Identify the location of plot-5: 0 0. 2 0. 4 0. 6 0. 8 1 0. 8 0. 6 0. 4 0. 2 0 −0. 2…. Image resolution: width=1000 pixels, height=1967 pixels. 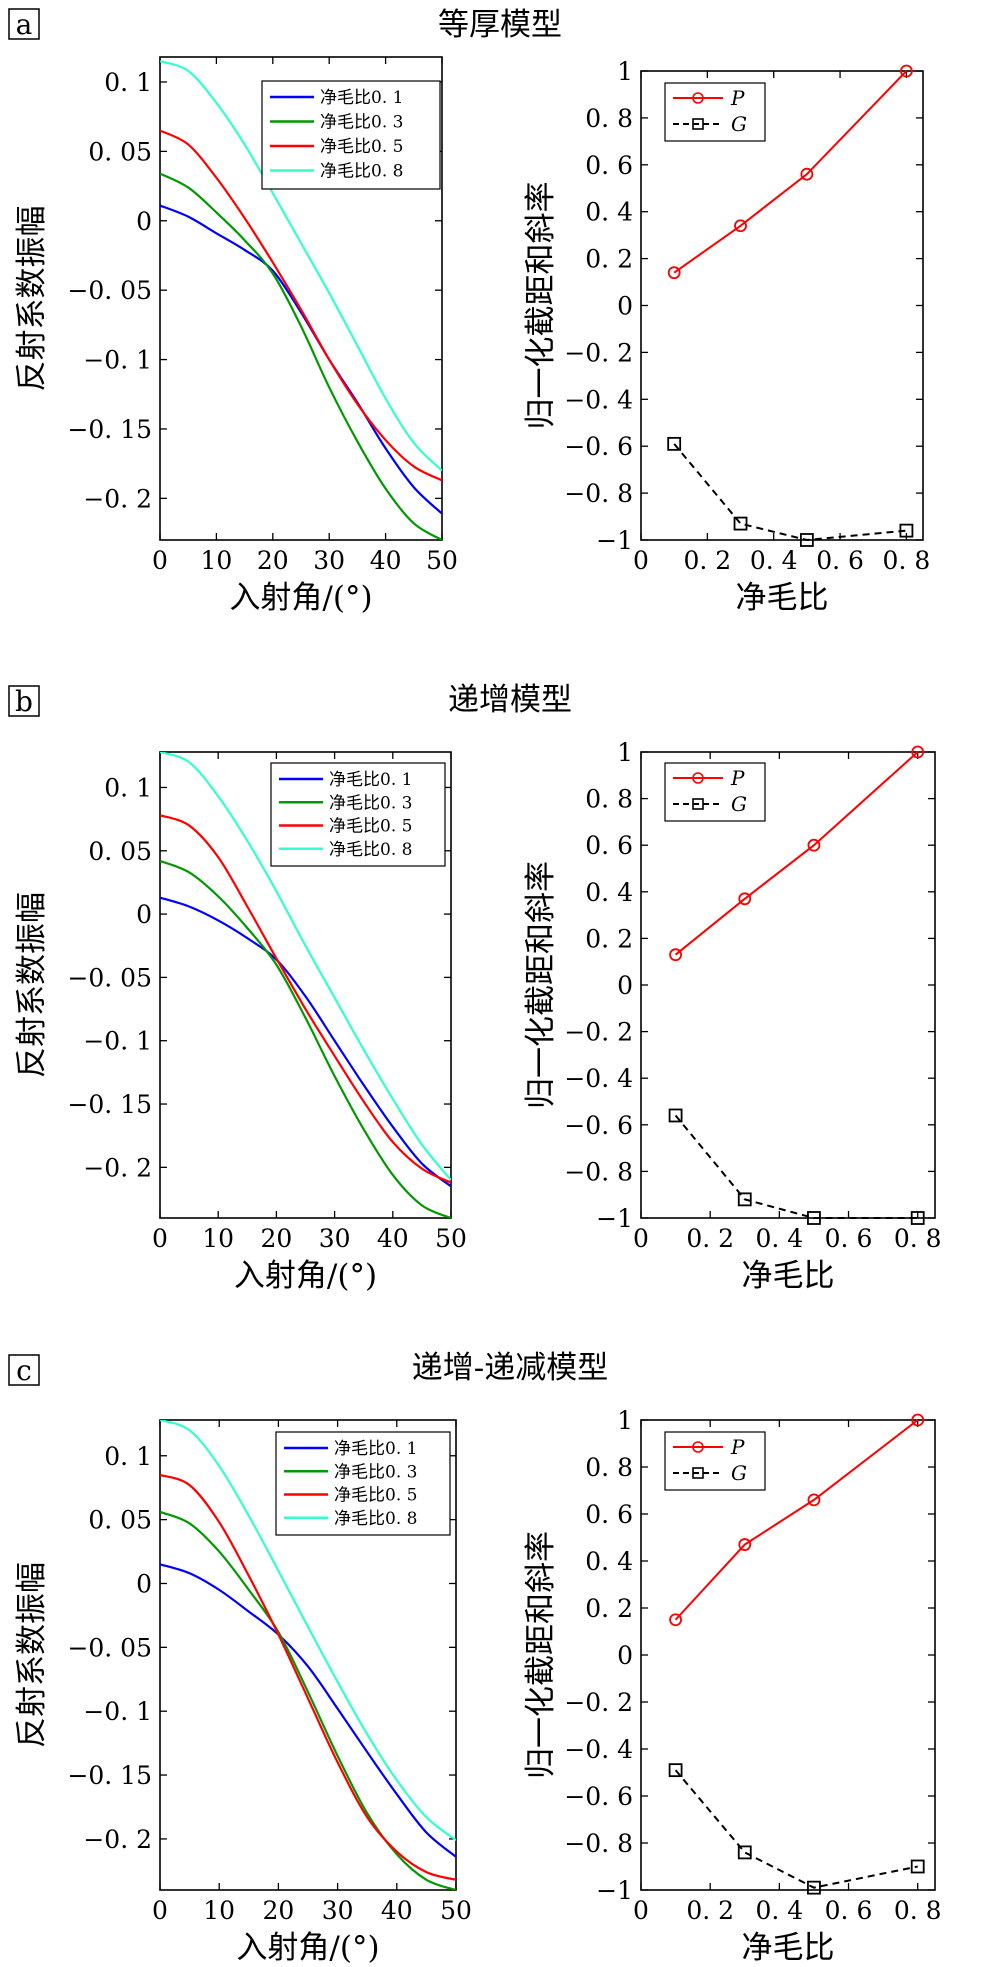
(732, 1686).